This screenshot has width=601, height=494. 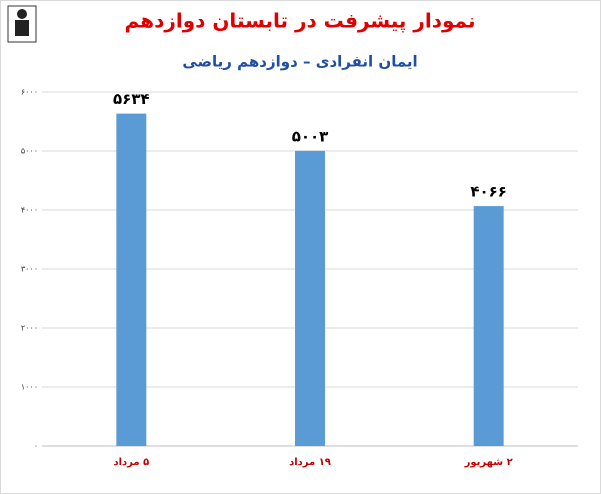 I want to click on x-tick-label: ۵ مرداد, so click(x=131, y=462).